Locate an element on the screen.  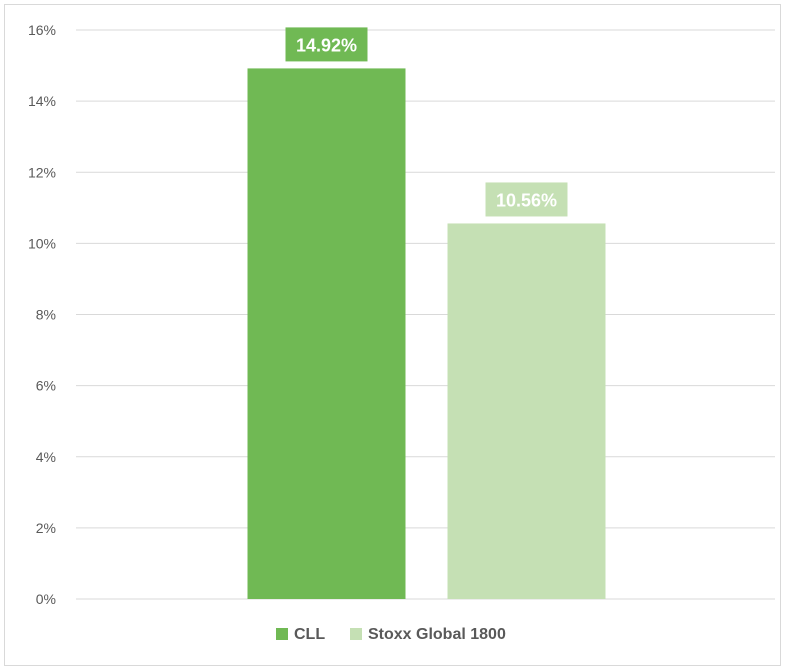
y-tick-label: 8% is located at coordinates (46, 315).